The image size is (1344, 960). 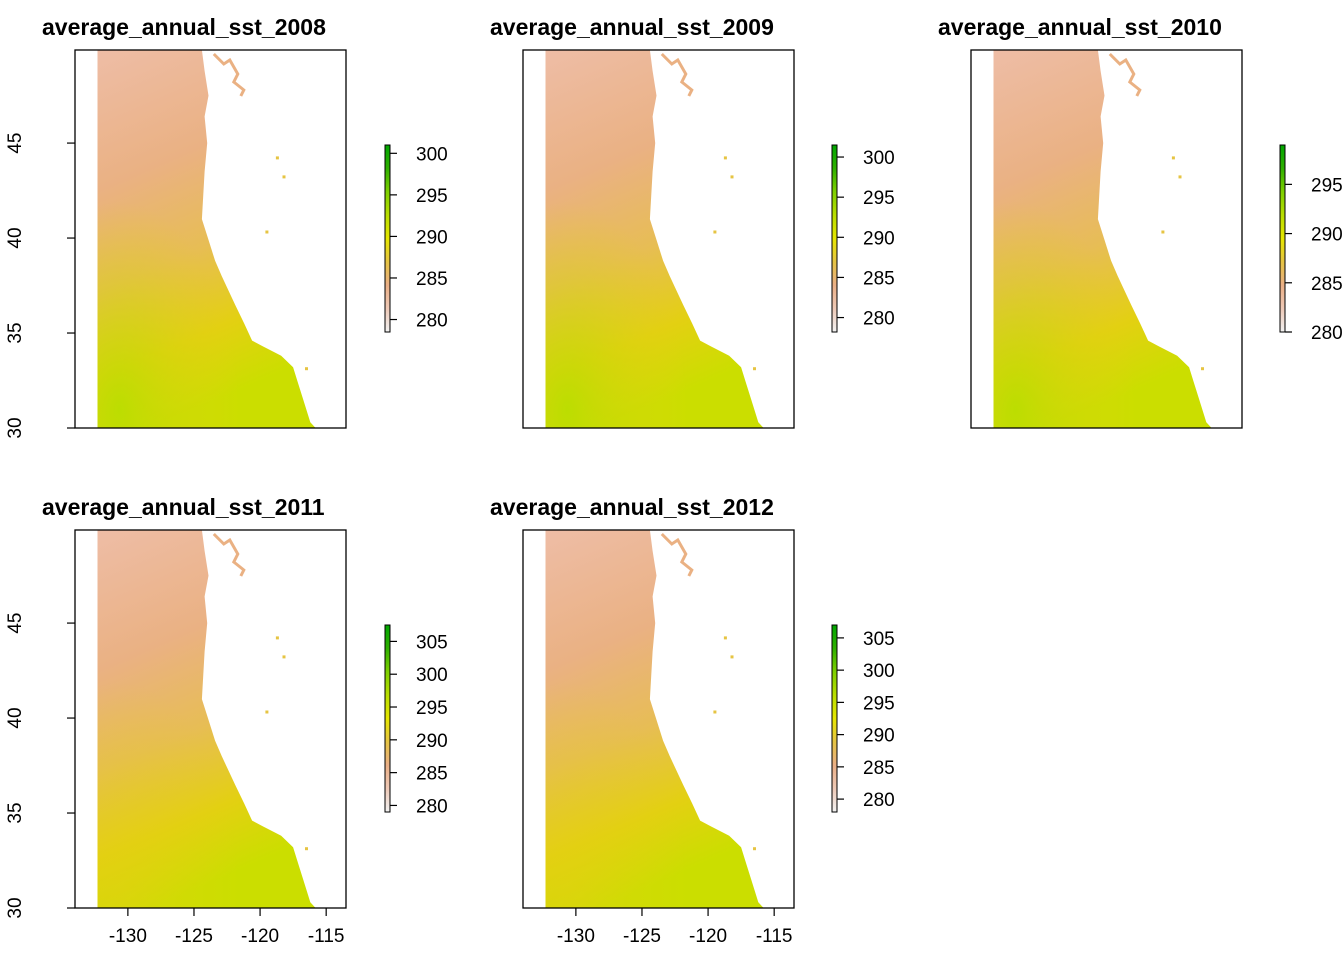 I want to click on panel-title: average_annual_sst_2011, so click(x=183, y=507).